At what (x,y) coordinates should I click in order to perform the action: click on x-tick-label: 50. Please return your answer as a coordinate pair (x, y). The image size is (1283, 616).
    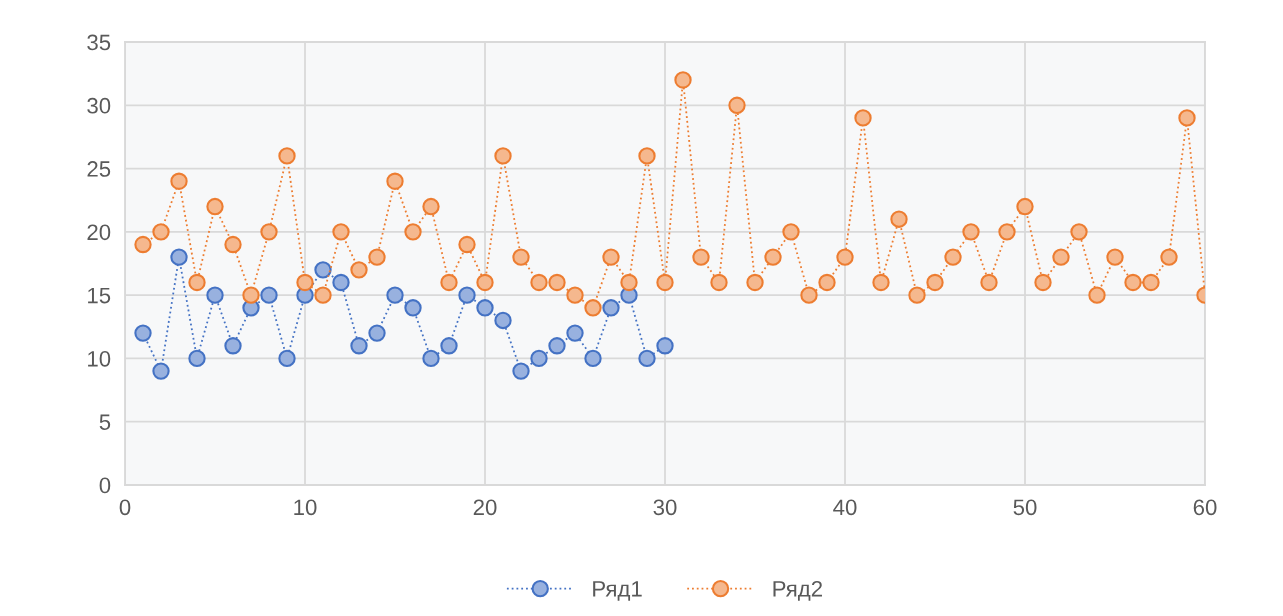
    Looking at the image, I should click on (1025, 507).